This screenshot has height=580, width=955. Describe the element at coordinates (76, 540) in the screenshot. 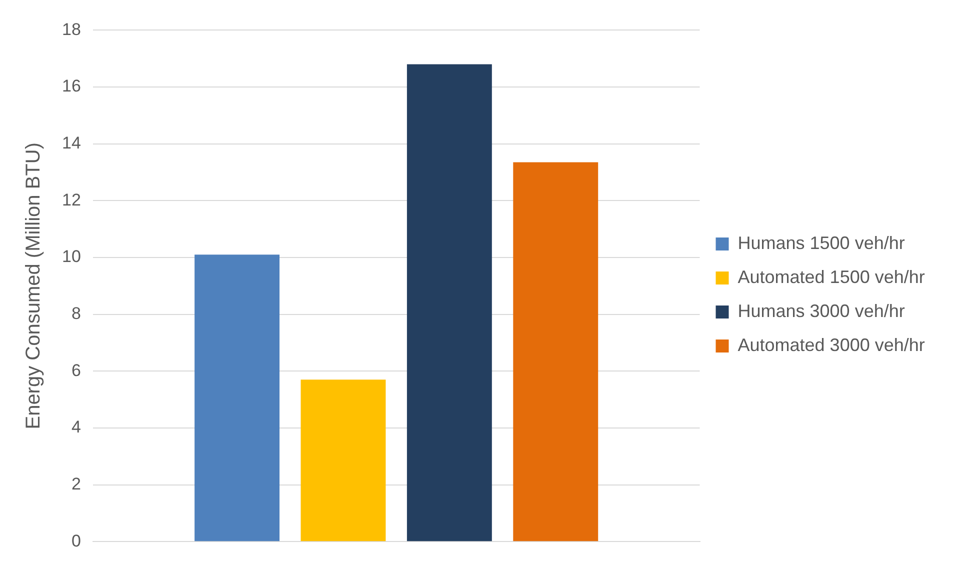

I see `y-tick-label: 0` at that location.